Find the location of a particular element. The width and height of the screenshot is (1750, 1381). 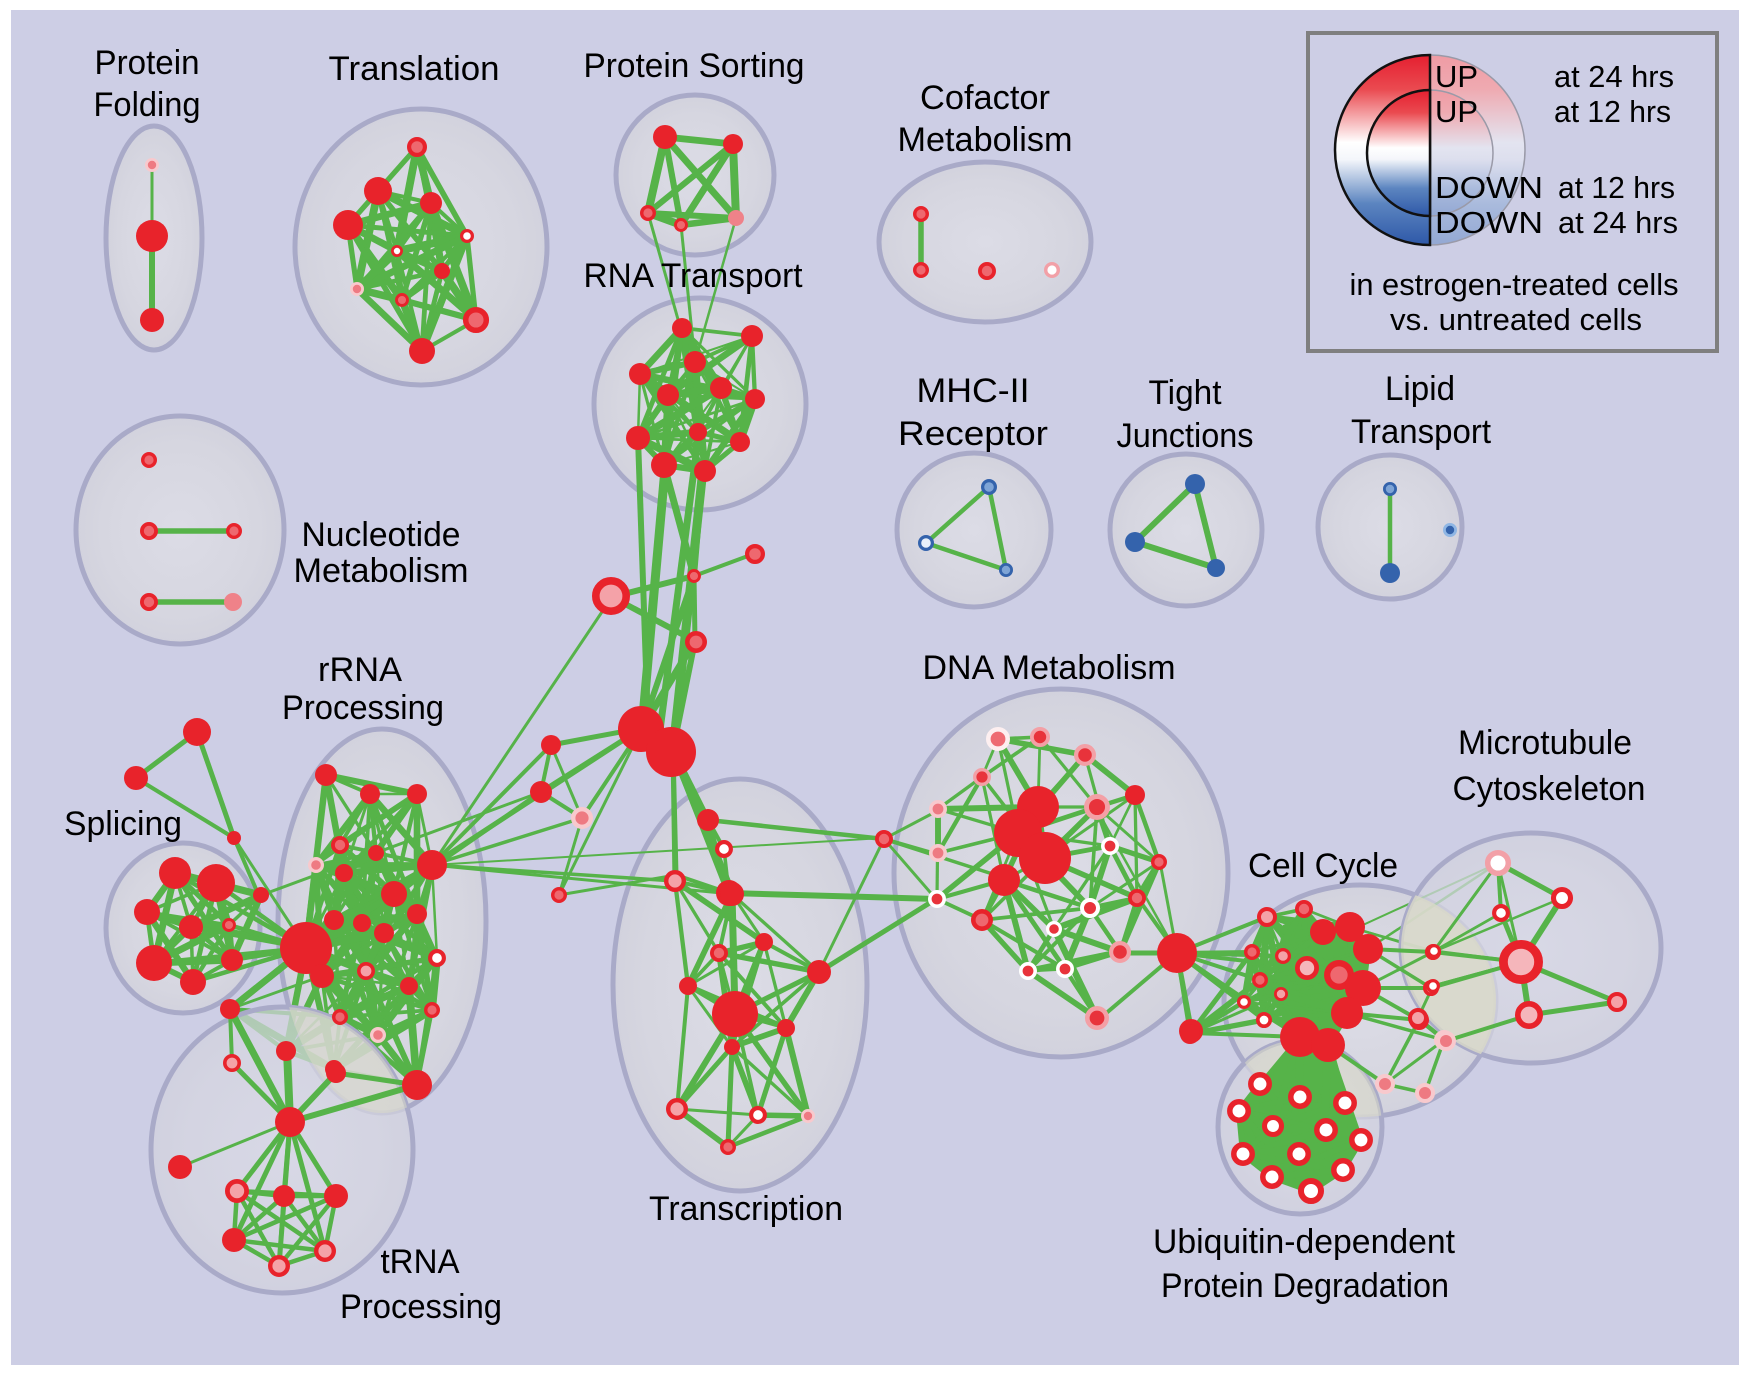

svg-text: Protein is located at coordinates (147, 63).